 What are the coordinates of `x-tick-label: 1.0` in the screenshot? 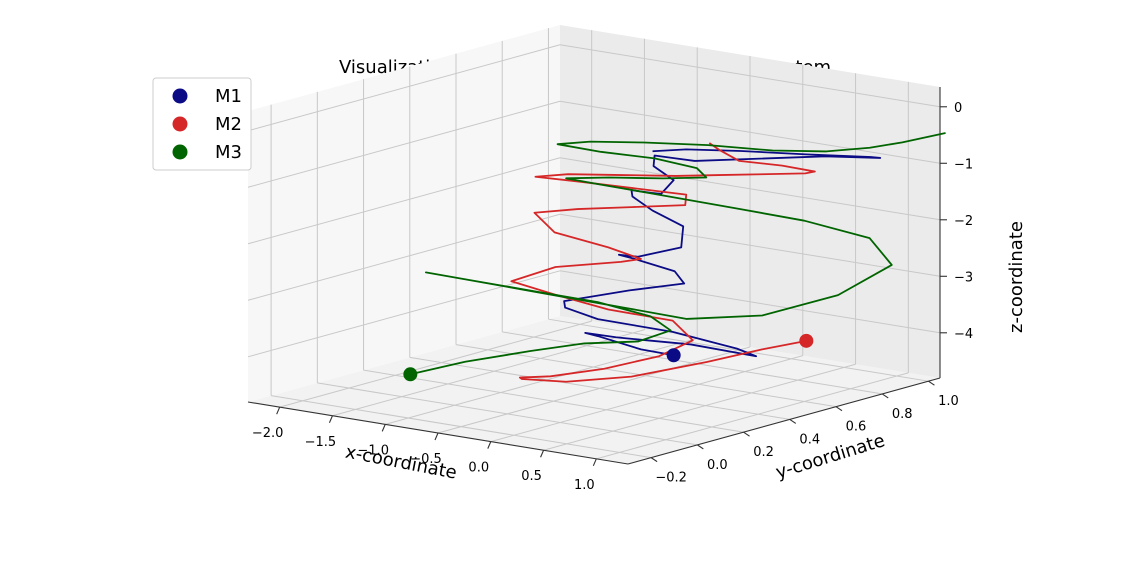 It's located at (584, 485).